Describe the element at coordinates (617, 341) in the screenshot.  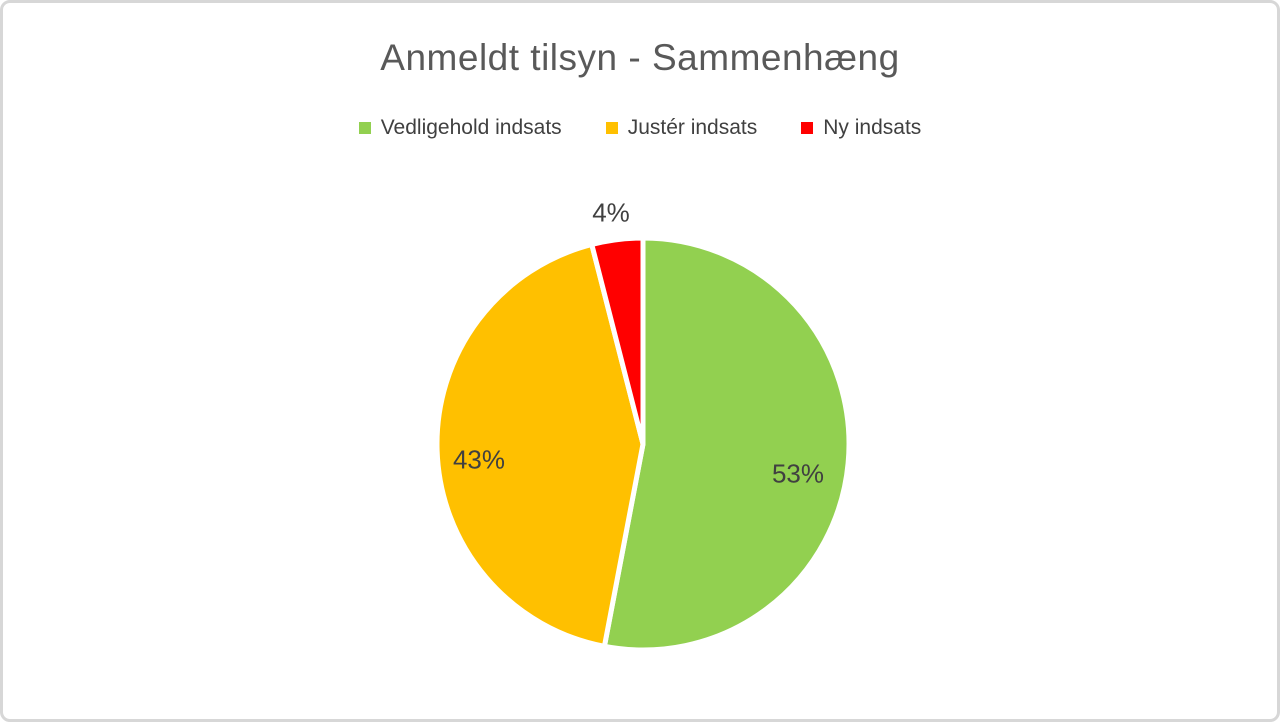
I see `pie-slice-ny-indsats` at that location.